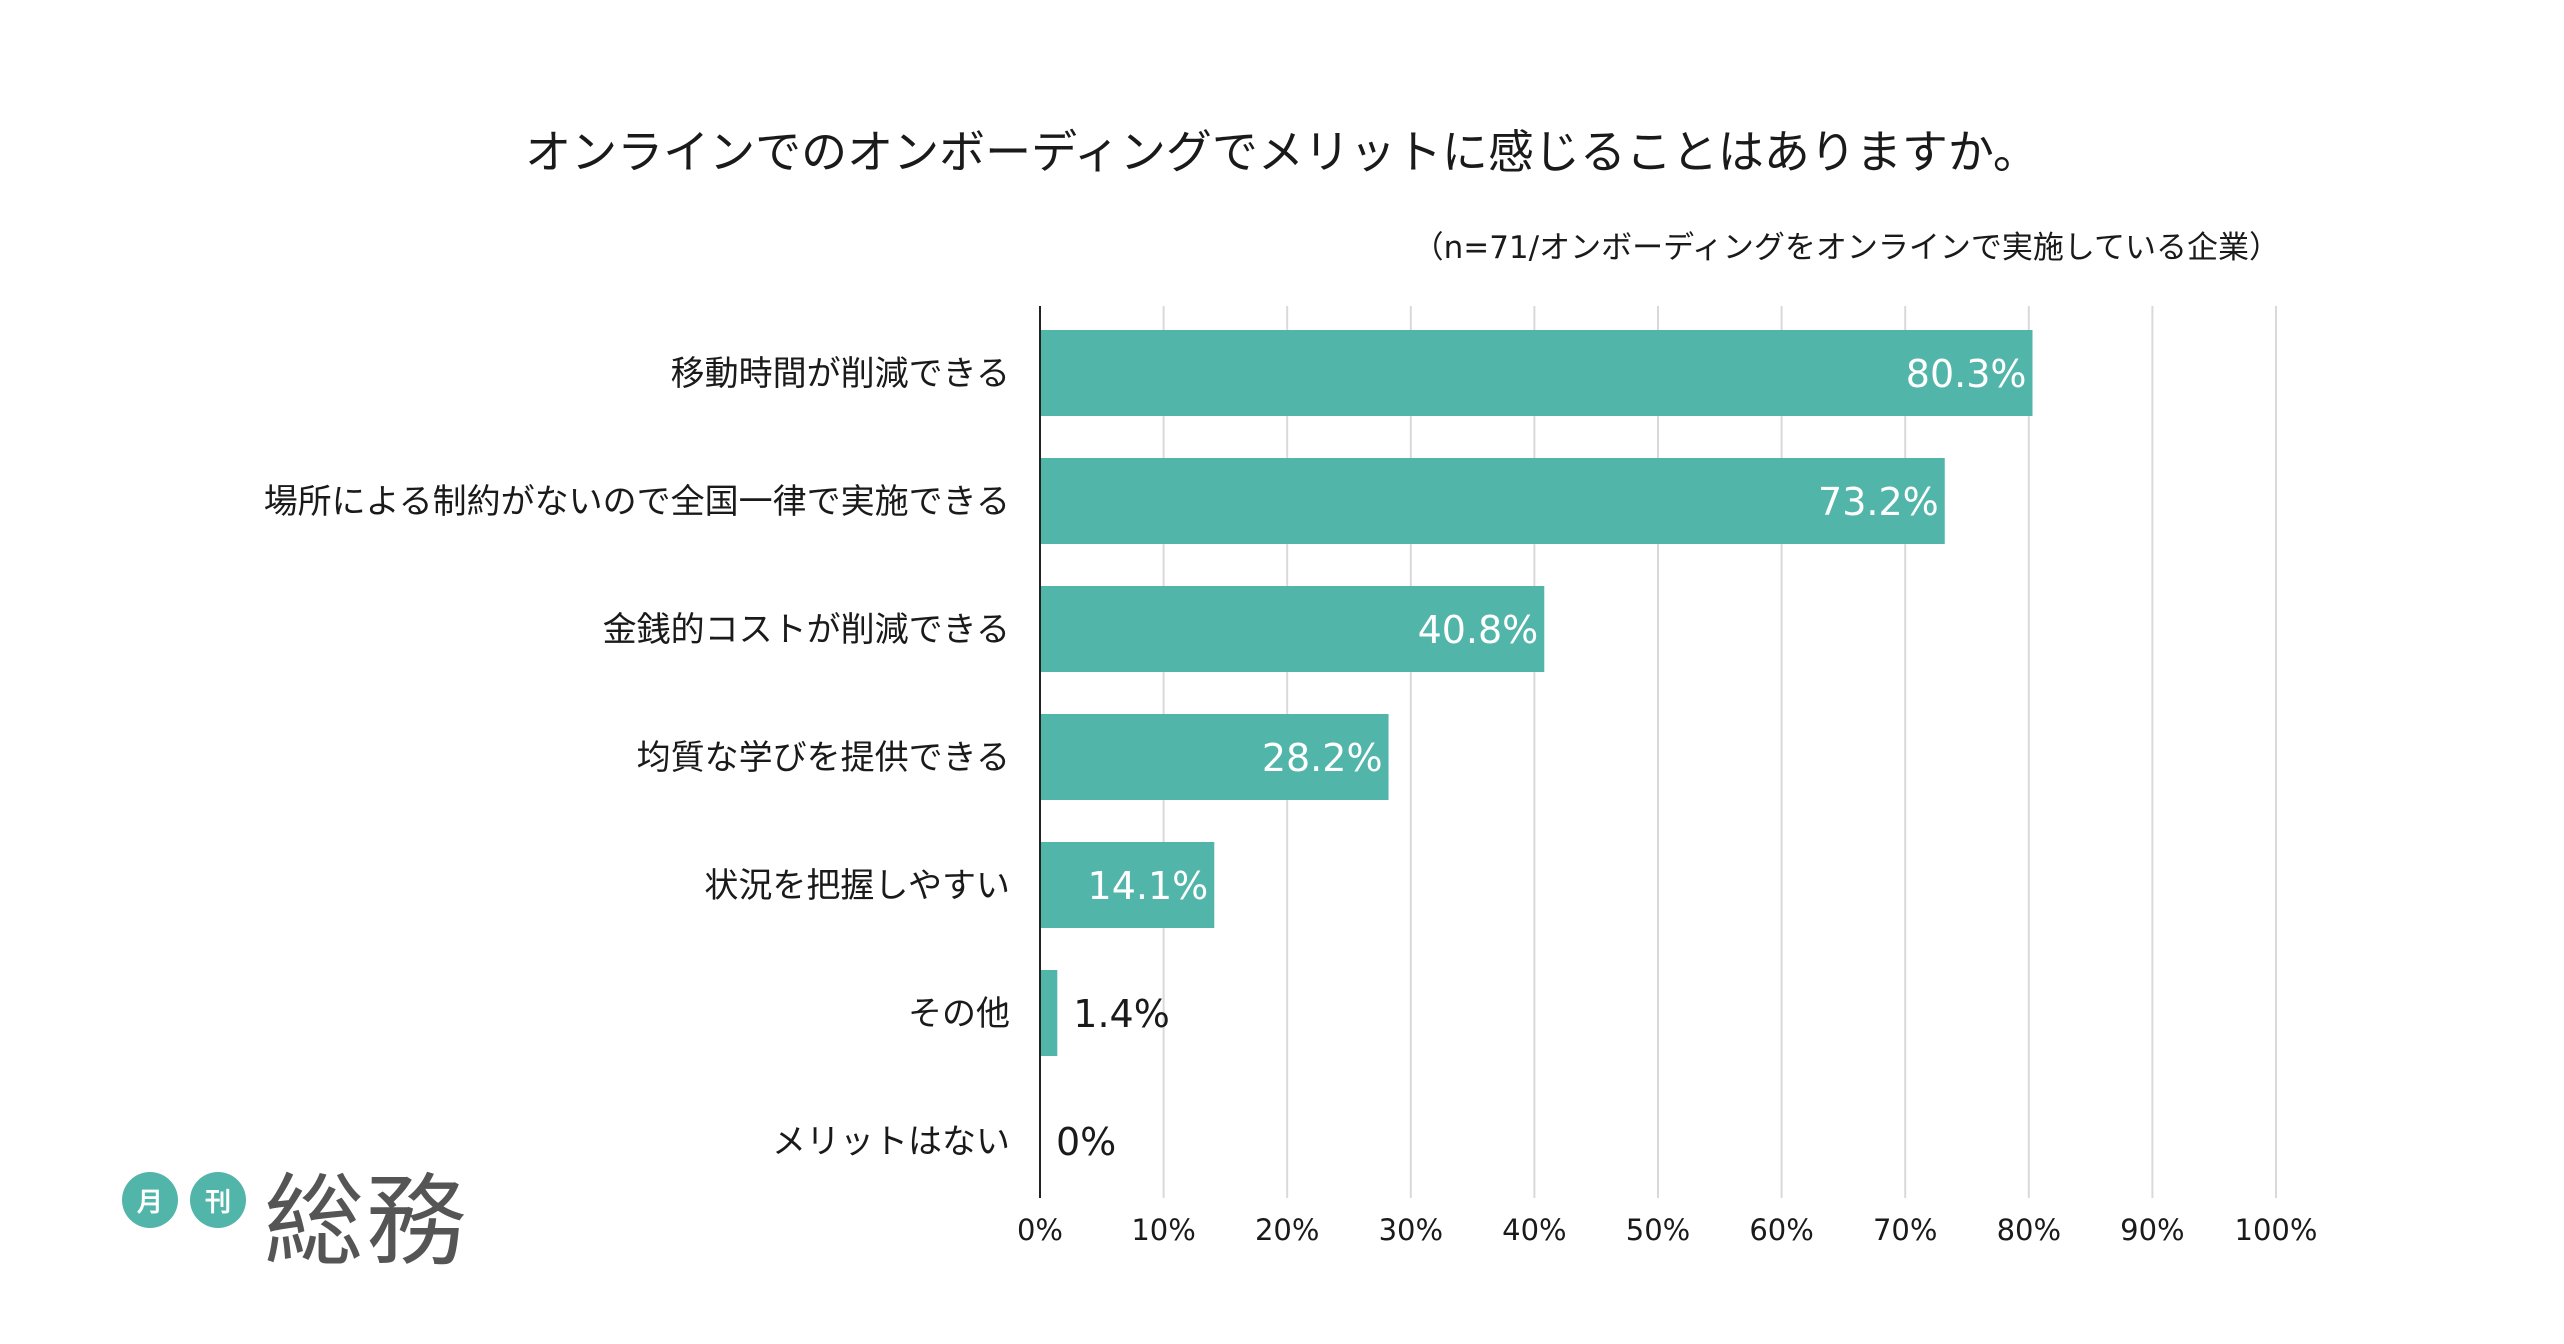  Describe the element at coordinates (857, 886) in the screenshot. I see `category-label: 状況を把握しやすい` at that location.